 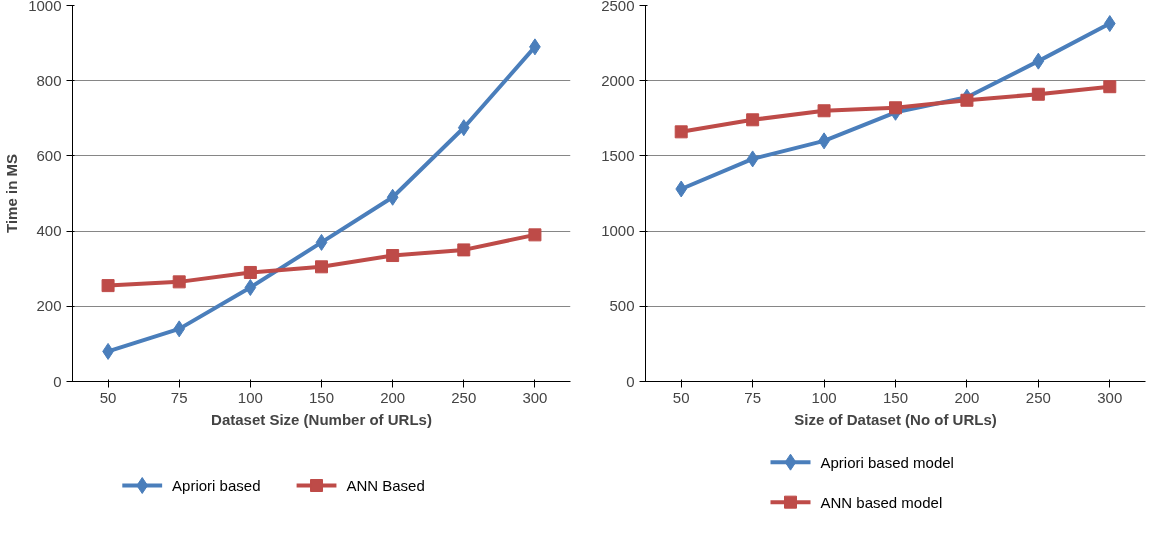 What do you see at coordinates (49, 80) in the screenshot?
I see `y-tick-label: 800` at bounding box center [49, 80].